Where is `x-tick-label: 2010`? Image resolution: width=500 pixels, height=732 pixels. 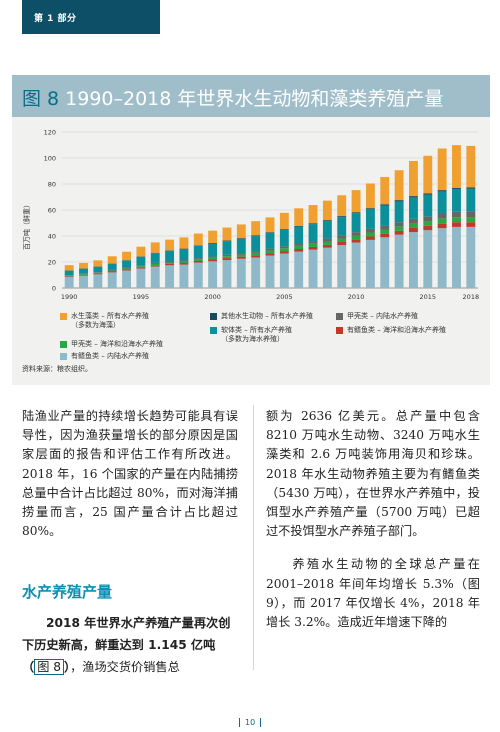
x-tick-label: 2010 is located at coordinates (356, 297).